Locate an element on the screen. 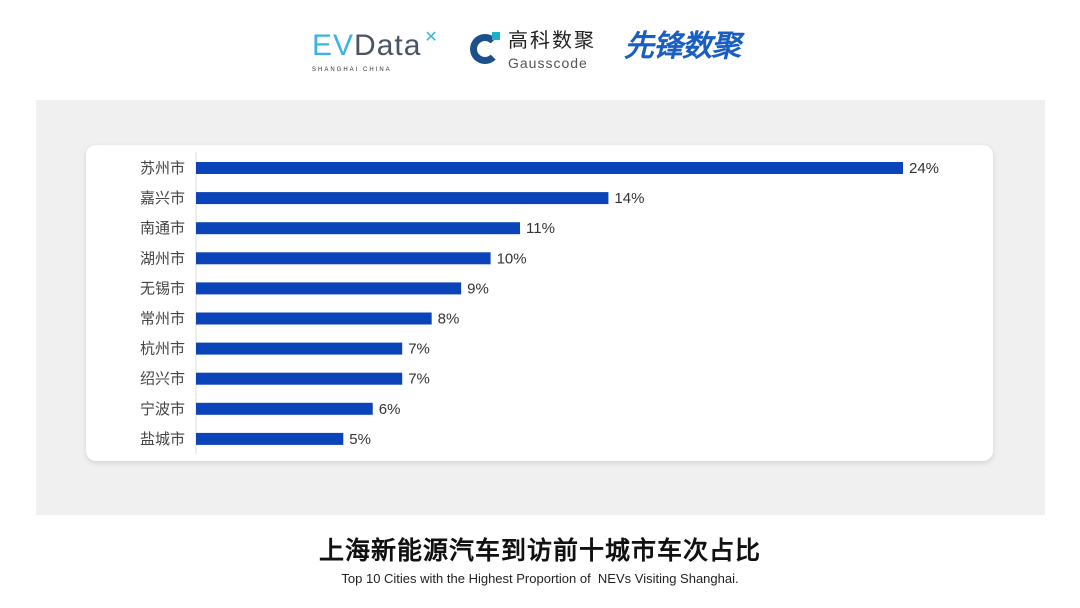 The height and width of the screenshot is (608, 1080). data-label: 8% is located at coordinates (449, 319).